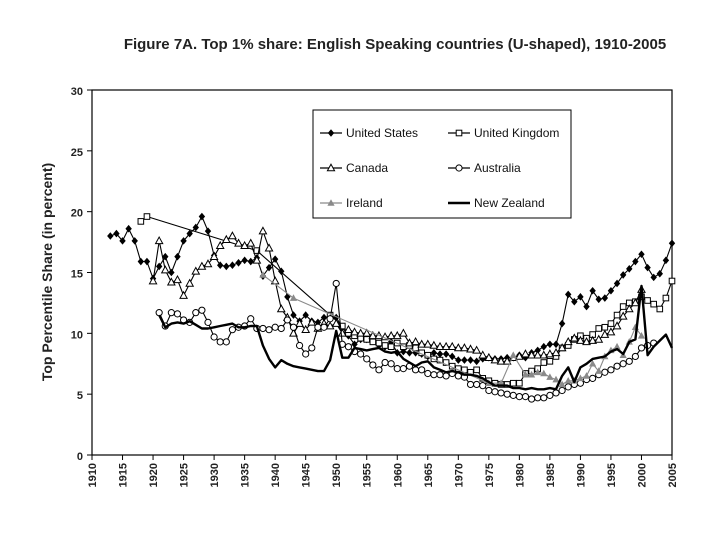 The width and height of the screenshot is (720, 540). I want to click on series-line-new-zealand, so click(416, 337).